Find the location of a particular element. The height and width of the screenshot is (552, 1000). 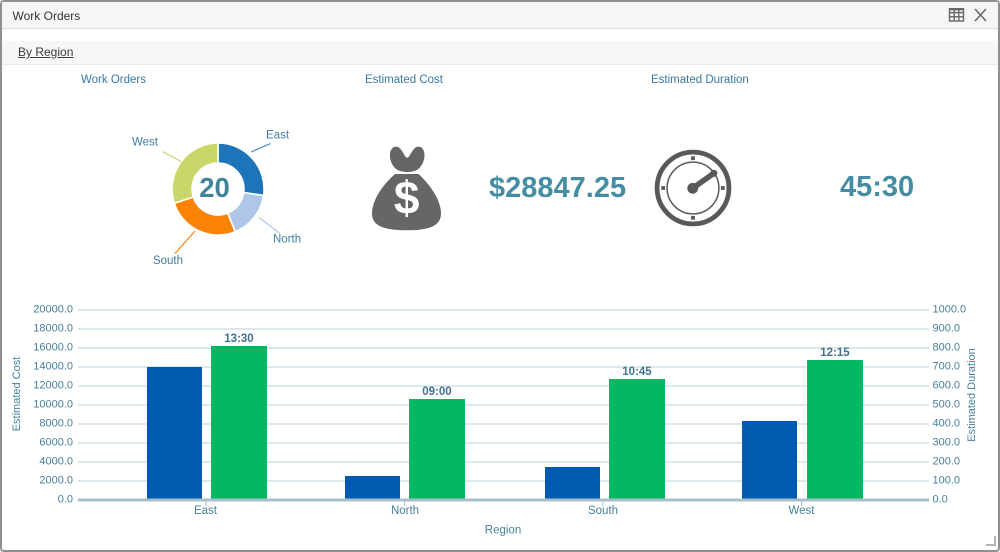

svg-text: 700.0 is located at coordinates (947, 367).